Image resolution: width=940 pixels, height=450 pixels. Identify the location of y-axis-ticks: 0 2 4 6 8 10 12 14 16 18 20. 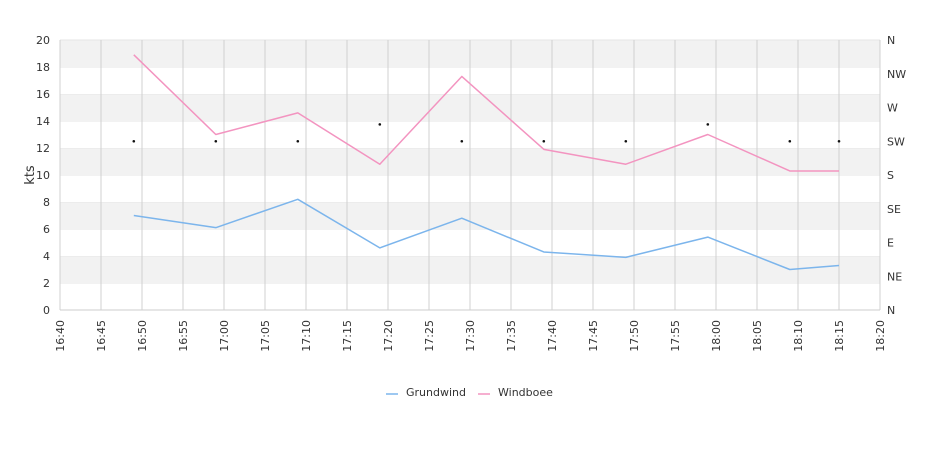
(43, 175).